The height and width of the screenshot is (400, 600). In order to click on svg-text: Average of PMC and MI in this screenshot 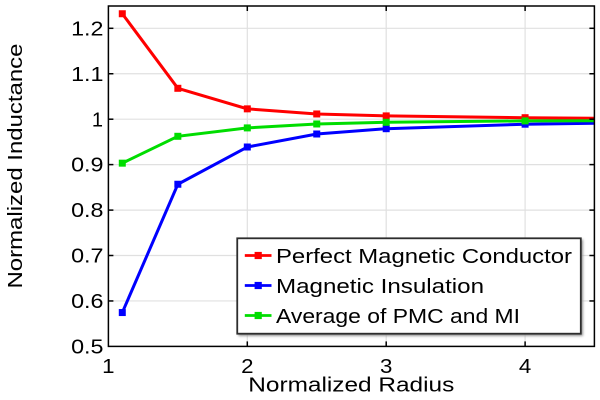, I will do `click(398, 317)`.